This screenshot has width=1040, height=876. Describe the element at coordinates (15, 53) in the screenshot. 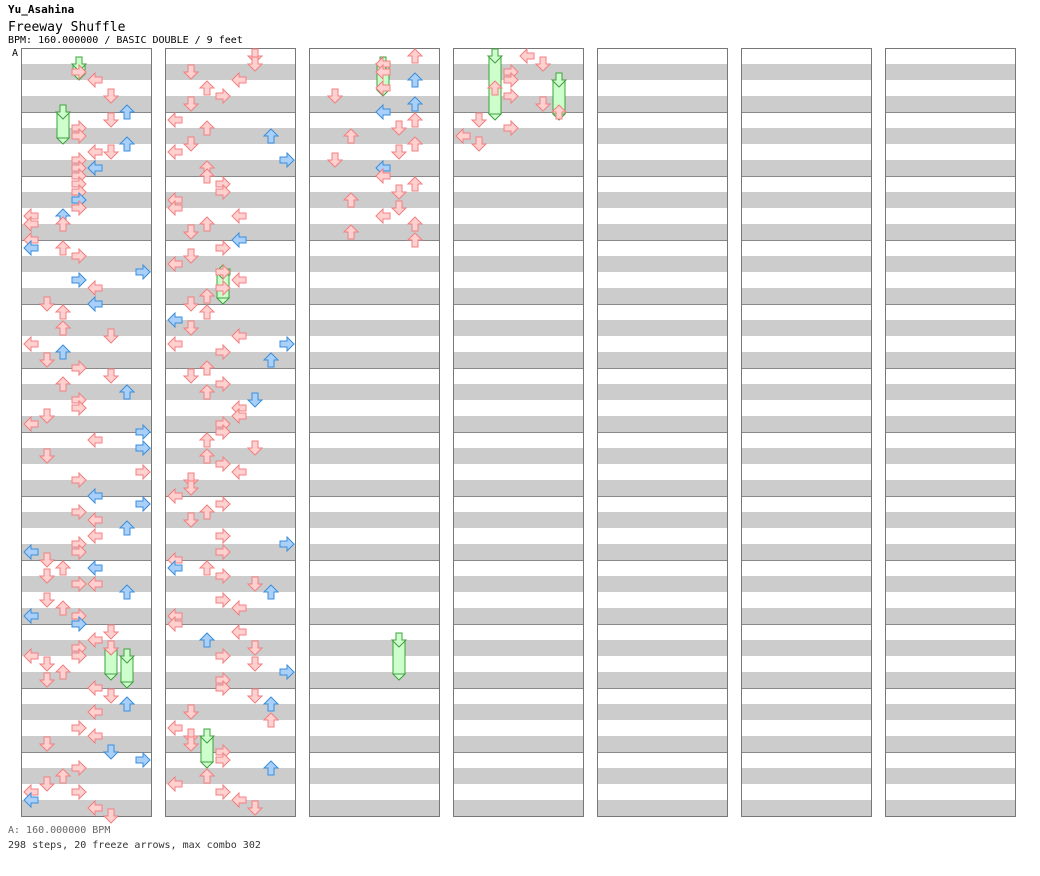

I see `bpm-marker-label: A` at that location.